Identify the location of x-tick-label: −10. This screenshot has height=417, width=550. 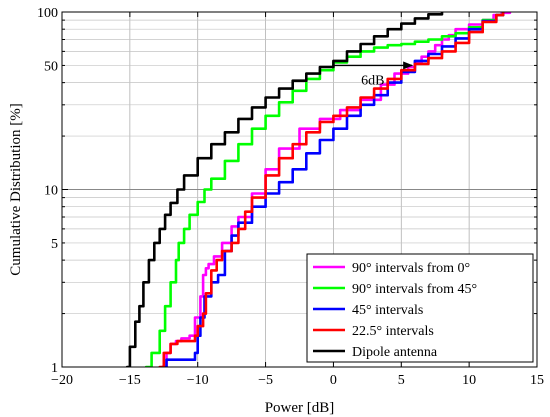
(198, 380).